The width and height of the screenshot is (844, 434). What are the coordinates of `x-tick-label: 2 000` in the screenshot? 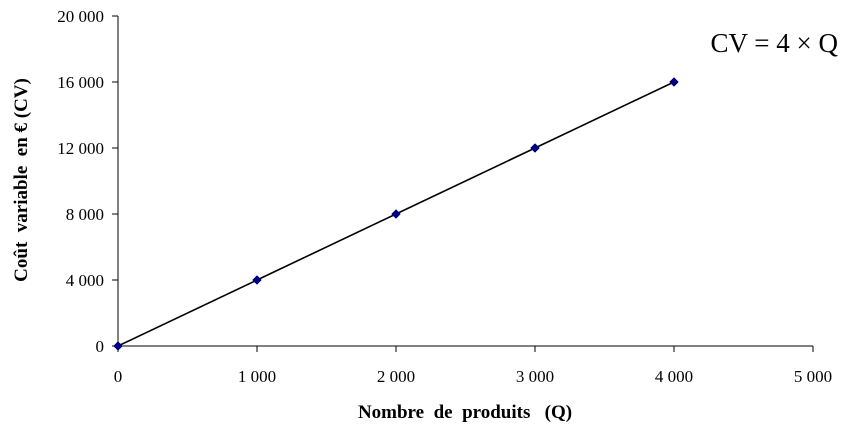 It's located at (396, 376).